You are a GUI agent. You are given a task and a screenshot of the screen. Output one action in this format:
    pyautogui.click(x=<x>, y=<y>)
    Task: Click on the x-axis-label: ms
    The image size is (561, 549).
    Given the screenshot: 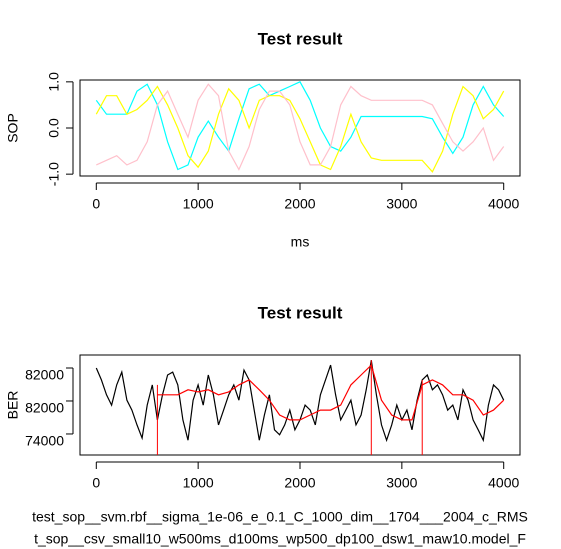 What is the action you would take?
    pyautogui.click(x=300, y=242)
    